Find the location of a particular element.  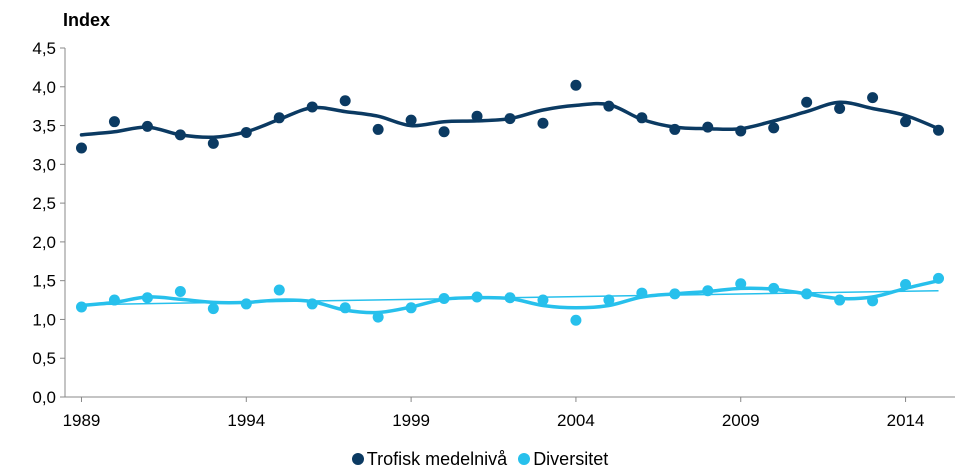

y-tick-label: 2,0 is located at coordinates (44, 242).